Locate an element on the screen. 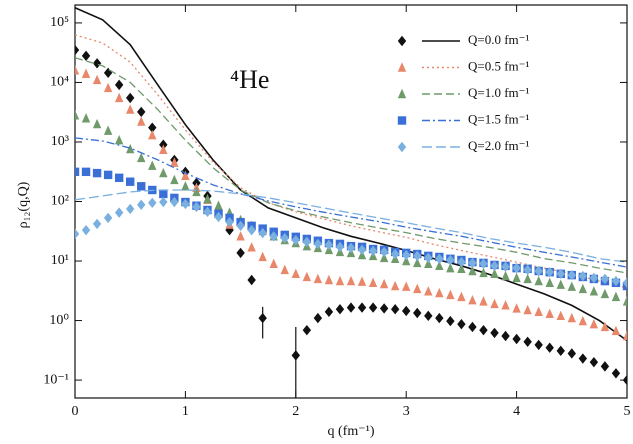  curve is located at coordinates (351, 226).